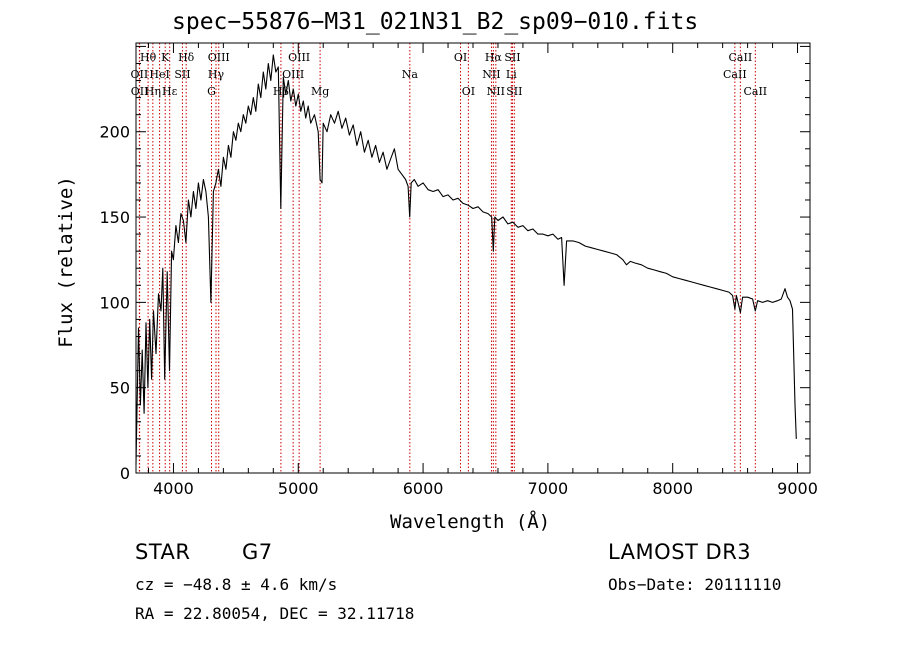  I want to click on feature-label: K, so click(165, 57).